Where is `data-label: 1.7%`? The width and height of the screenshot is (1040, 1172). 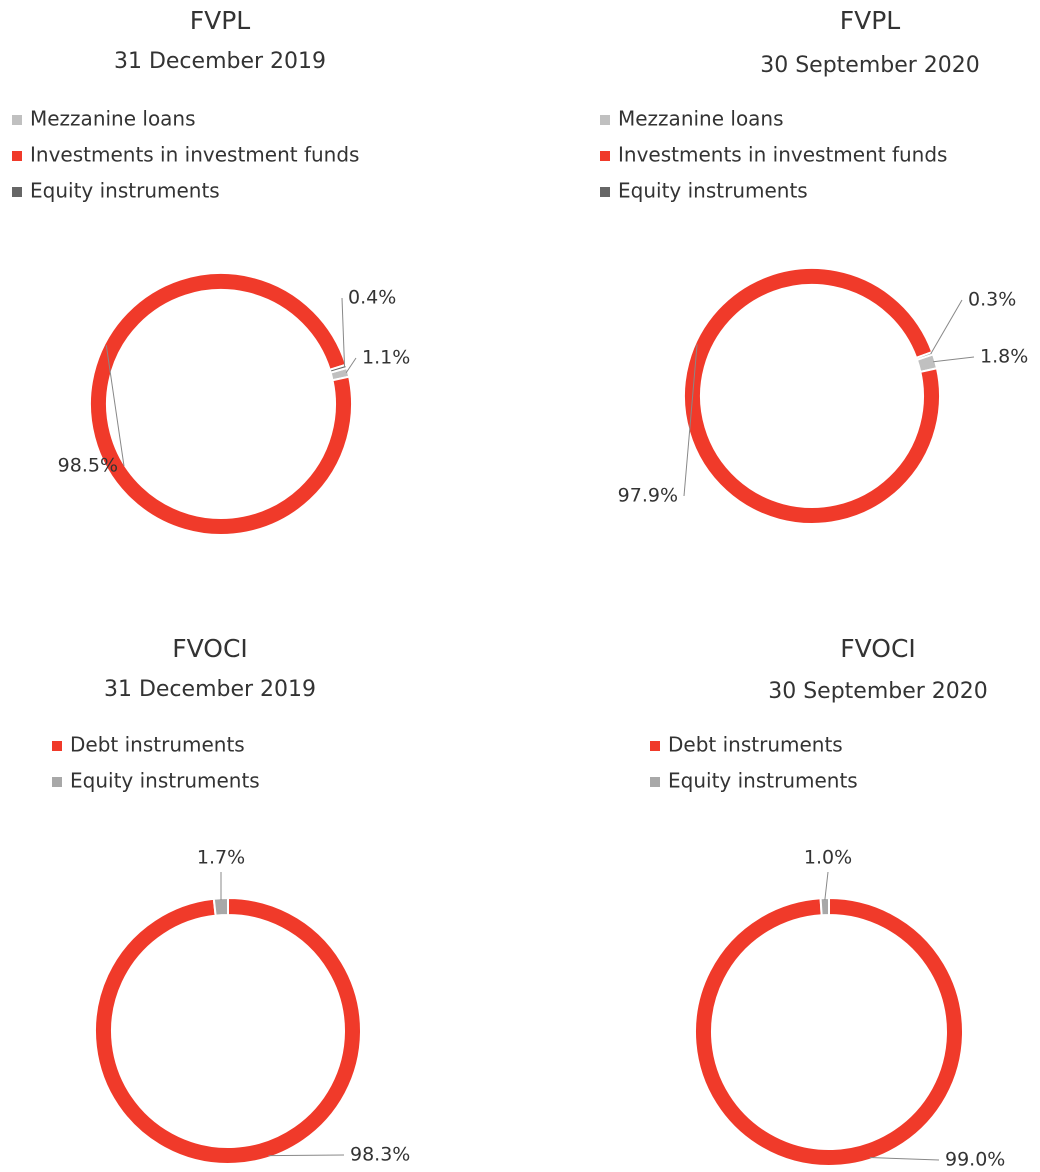 data-label: 1.7% is located at coordinates (221, 858).